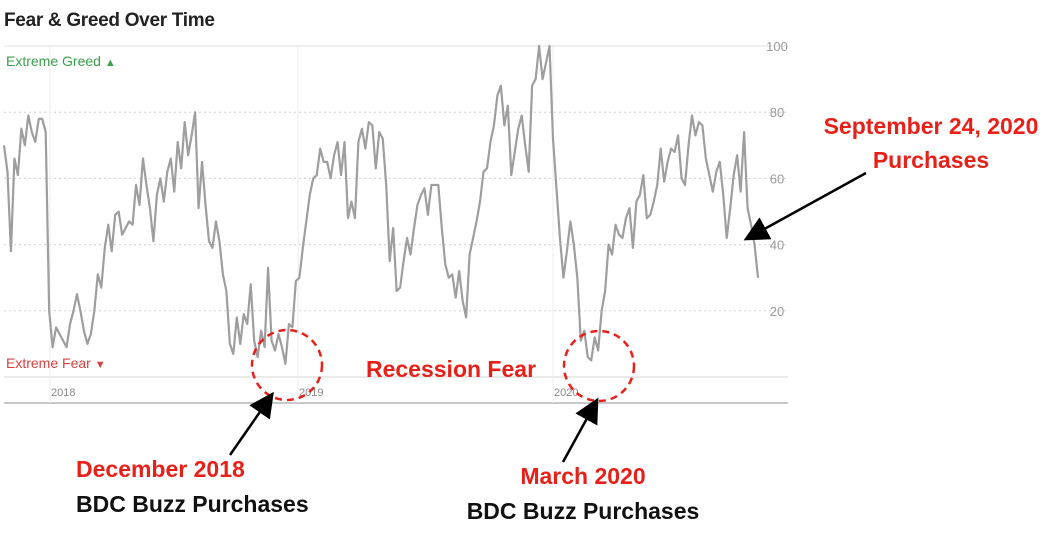 This screenshot has height=547, width=1055. I want to click on extreme-fear-label: Extreme Fear ▼, so click(56, 363).